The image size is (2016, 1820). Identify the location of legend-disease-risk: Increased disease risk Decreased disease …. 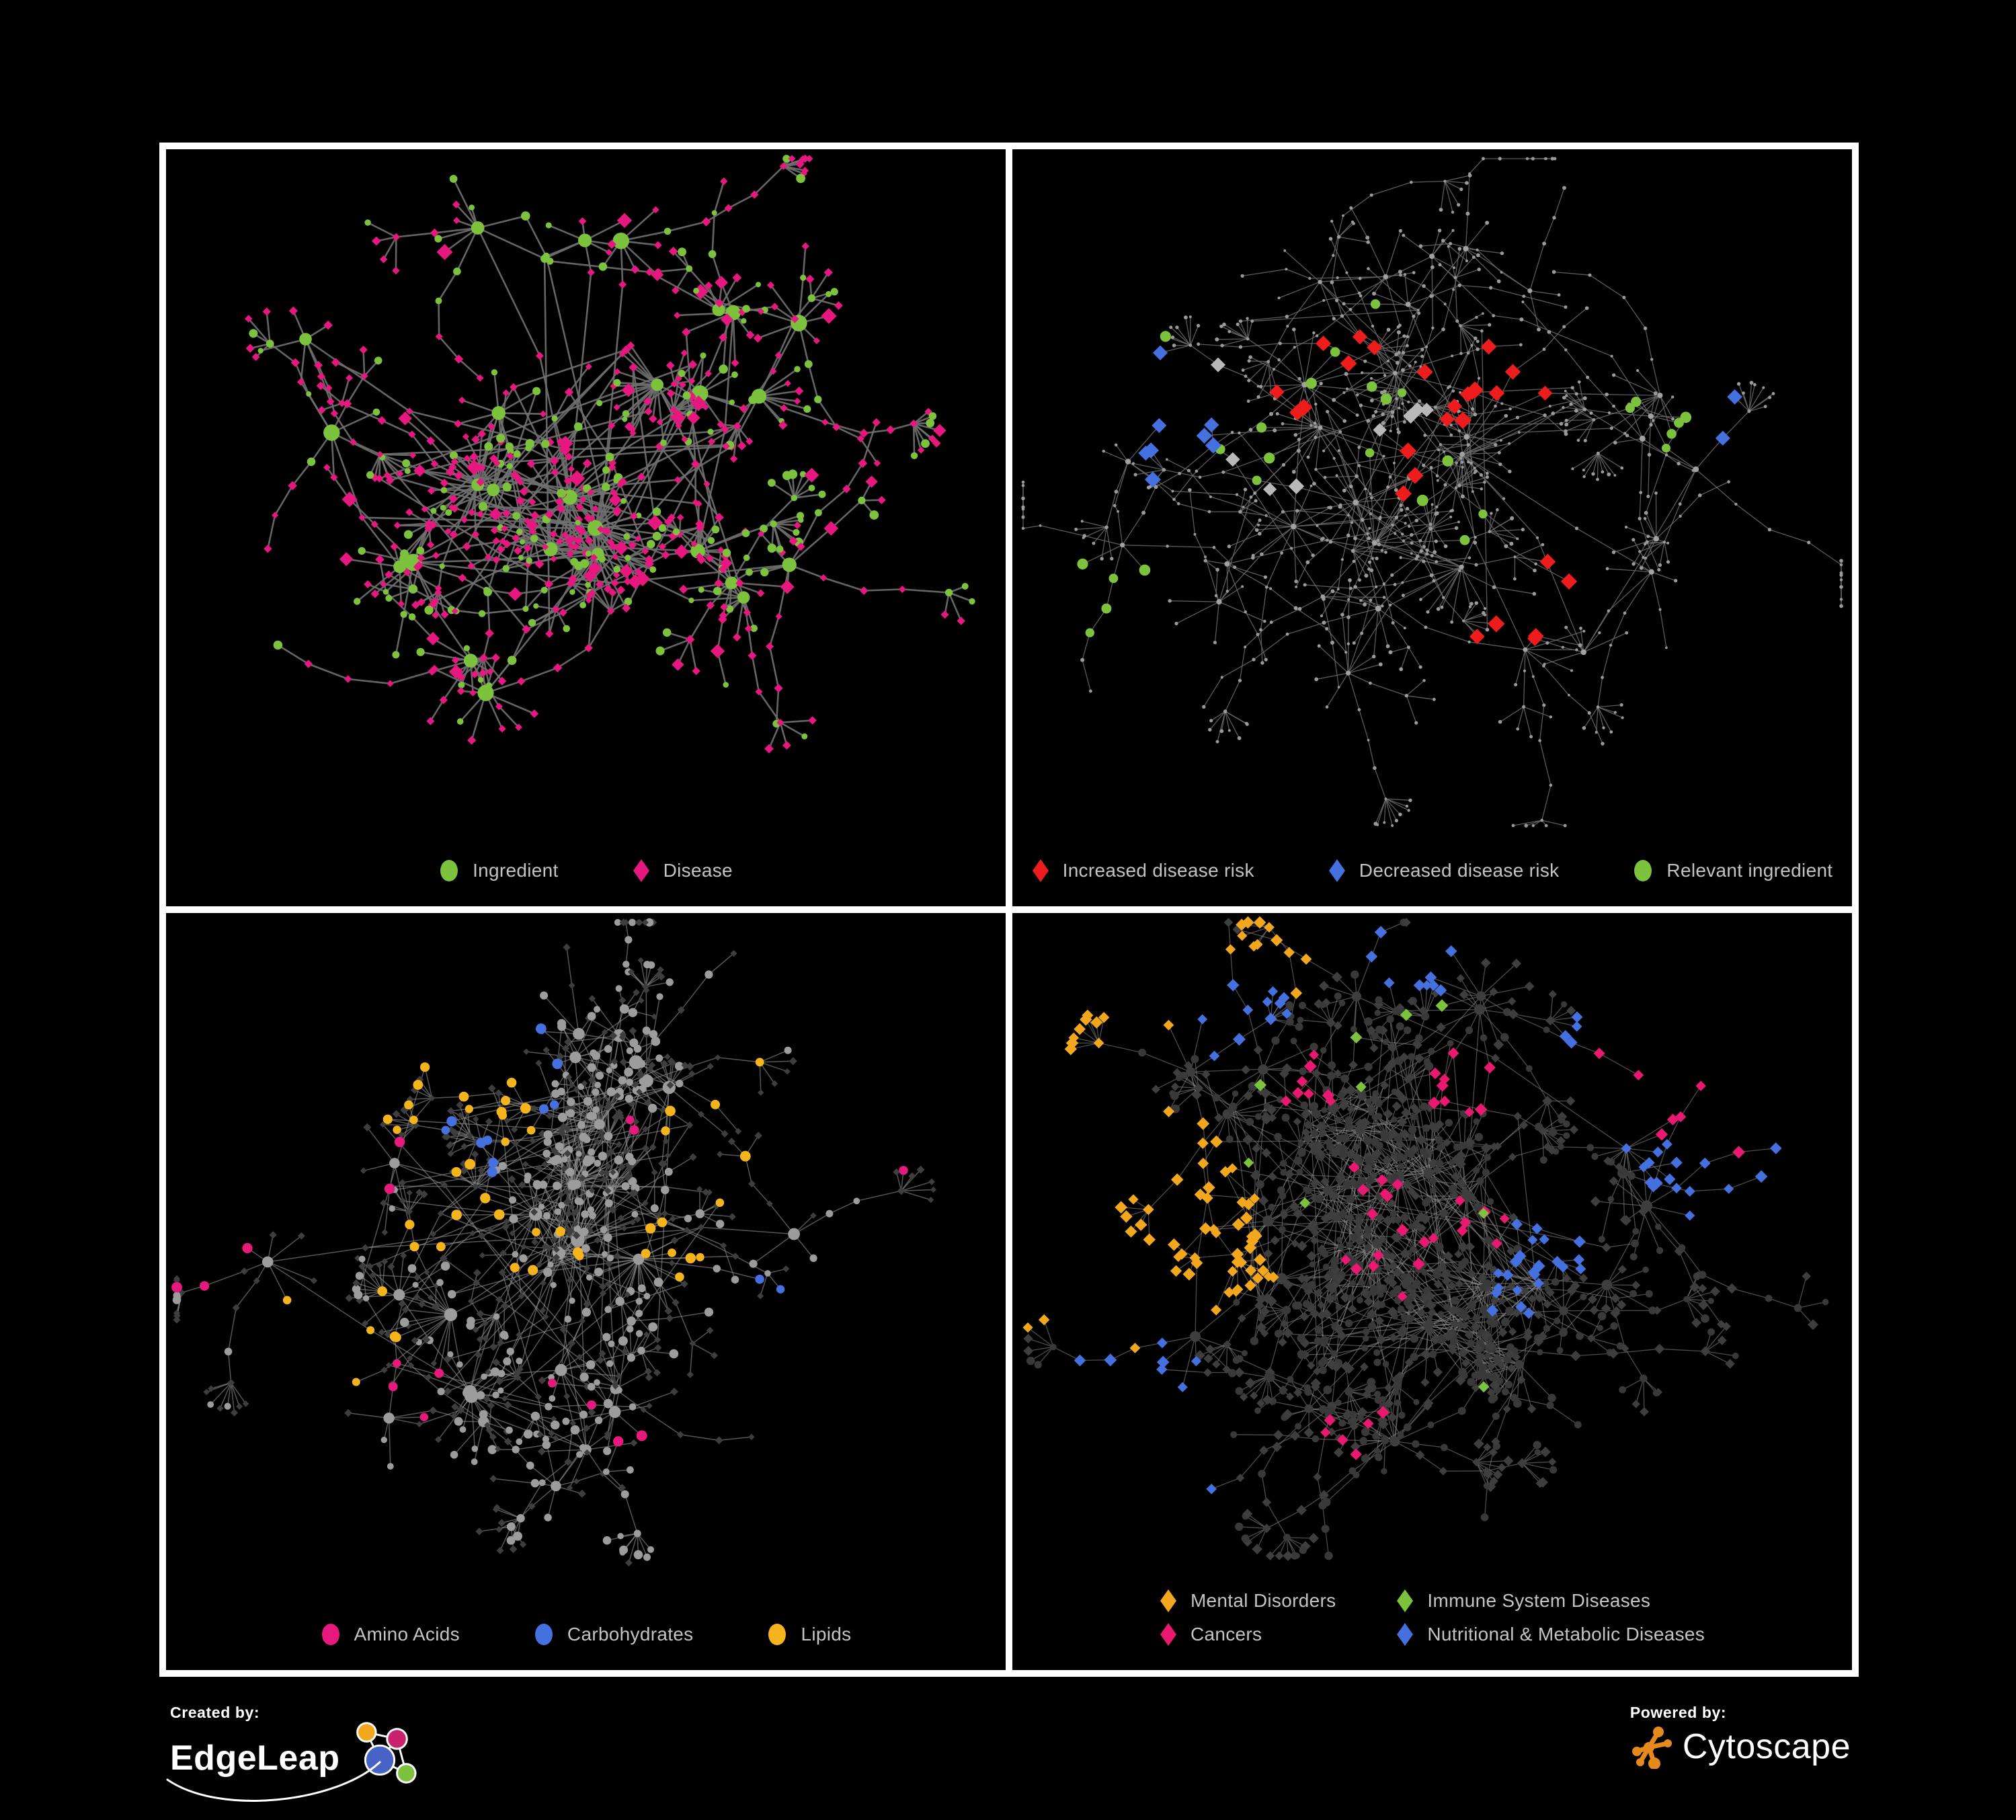
(1432, 870).